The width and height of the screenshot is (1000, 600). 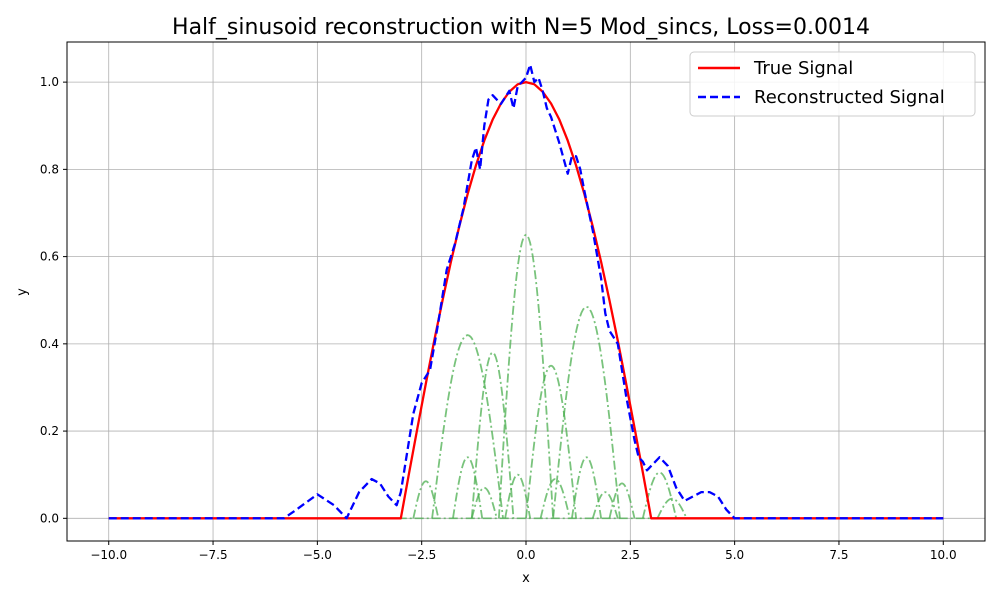 I want to click on y-tick-label-0: 0.0, so click(x=49, y=518).